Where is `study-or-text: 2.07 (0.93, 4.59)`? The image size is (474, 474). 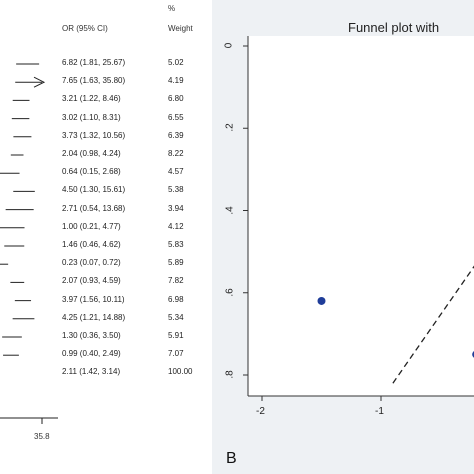
study-or-text: 2.07 (0.93, 4.59) is located at coordinates (91, 281).